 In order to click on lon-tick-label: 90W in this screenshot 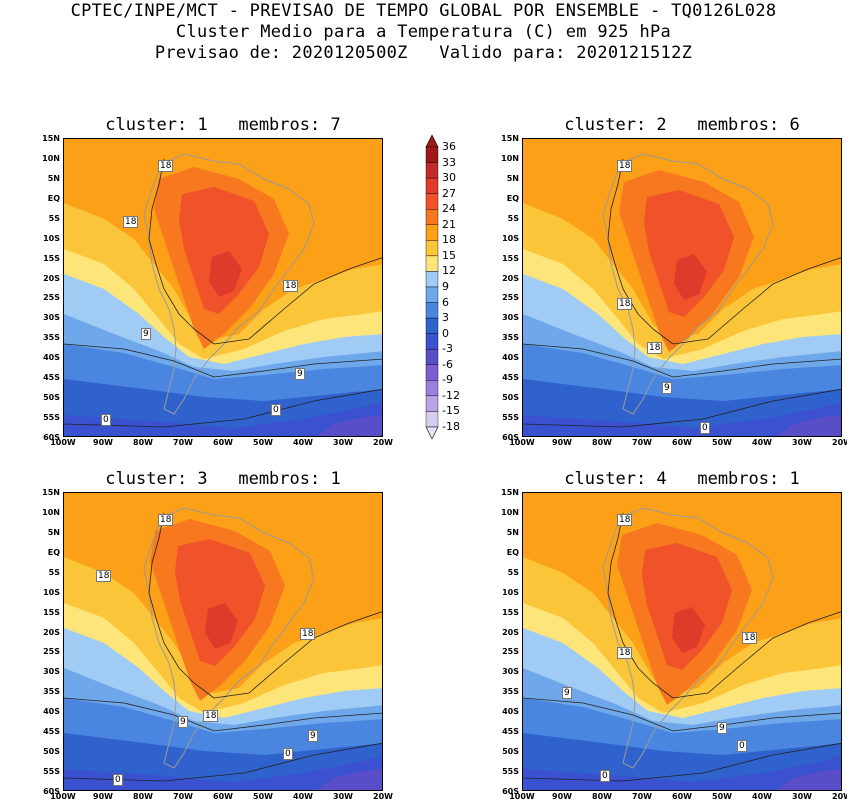, I will do `click(562, 796)`.